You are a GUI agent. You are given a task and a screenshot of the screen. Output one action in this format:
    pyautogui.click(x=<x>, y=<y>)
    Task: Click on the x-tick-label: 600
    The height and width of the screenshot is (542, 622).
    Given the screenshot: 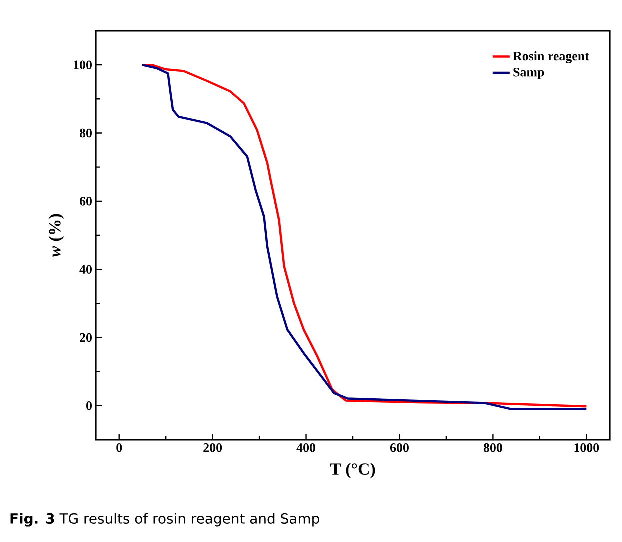 What is the action you would take?
    pyautogui.click(x=399, y=448)
    